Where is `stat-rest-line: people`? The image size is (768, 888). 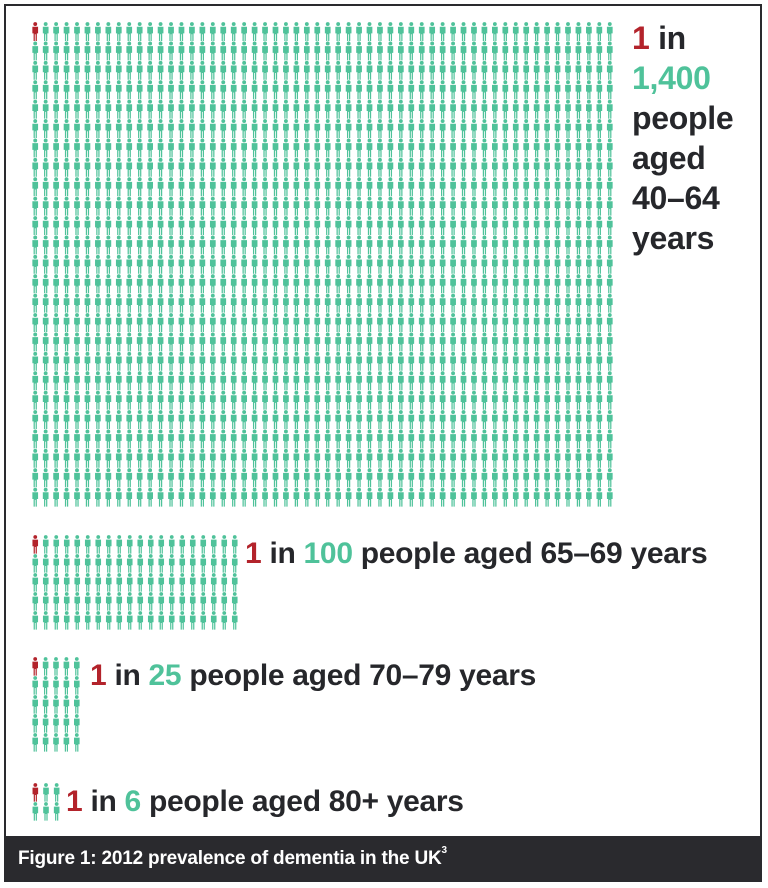
stat-rest-line: people is located at coordinates (683, 118).